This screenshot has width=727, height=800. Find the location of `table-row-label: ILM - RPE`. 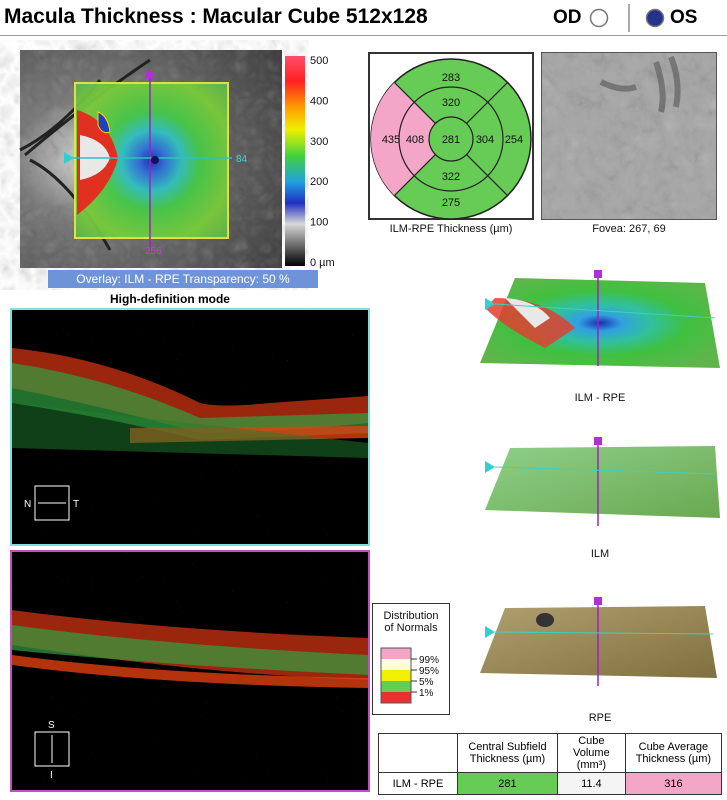

table-row-label: ILM - RPE is located at coordinates (418, 783).